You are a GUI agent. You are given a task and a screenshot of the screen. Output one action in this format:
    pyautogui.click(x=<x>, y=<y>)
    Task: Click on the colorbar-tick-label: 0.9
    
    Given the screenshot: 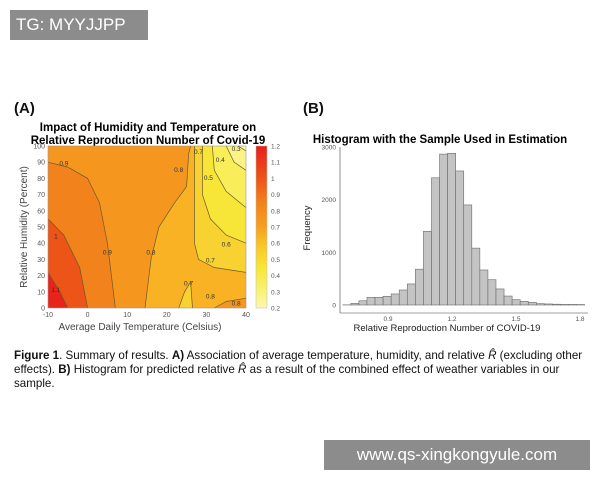 What is the action you would take?
    pyautogui.click(x=275, y=195)
    